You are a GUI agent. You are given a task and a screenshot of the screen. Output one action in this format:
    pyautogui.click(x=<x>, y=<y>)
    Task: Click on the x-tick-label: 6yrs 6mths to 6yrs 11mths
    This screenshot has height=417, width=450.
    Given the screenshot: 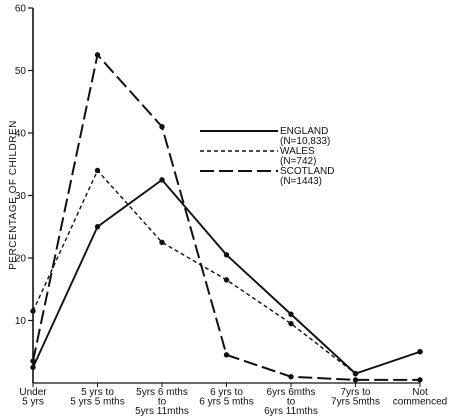 What is the action you would take?
    pyautogui.click(x=291, y=402)
    